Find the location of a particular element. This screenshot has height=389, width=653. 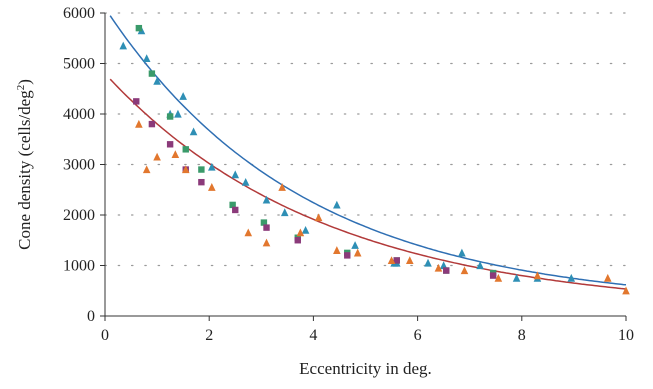

x-tick-label: 0 is located at coordinates (105, 335).